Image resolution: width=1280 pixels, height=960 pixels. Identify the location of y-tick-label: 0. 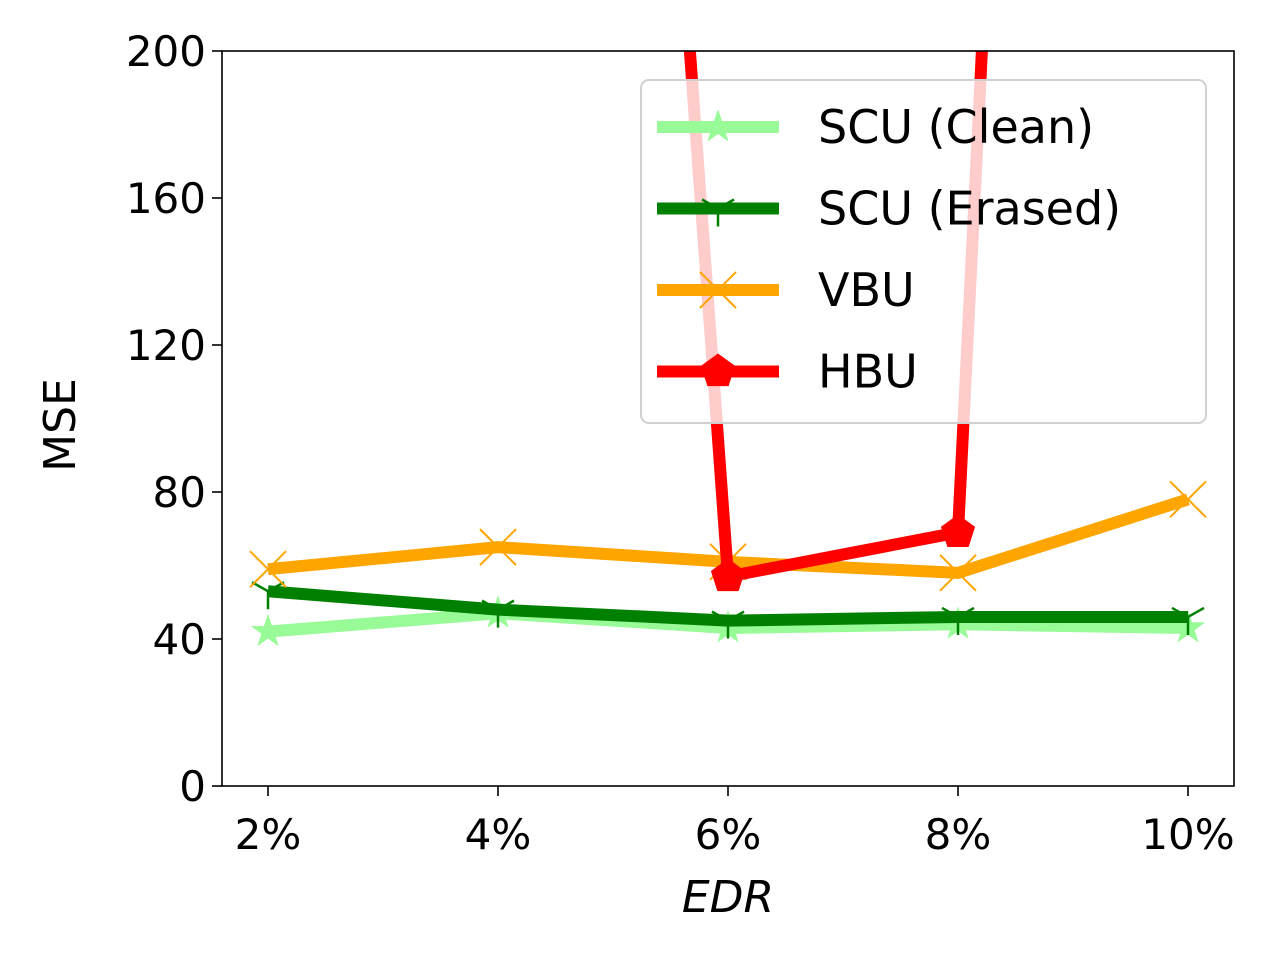
(192, 786).